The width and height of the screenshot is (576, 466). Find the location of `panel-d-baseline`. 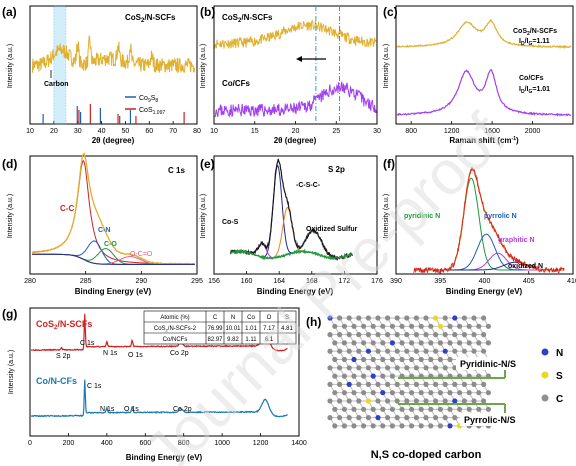

panel-d-baseline is located at coordinates (113, 259).